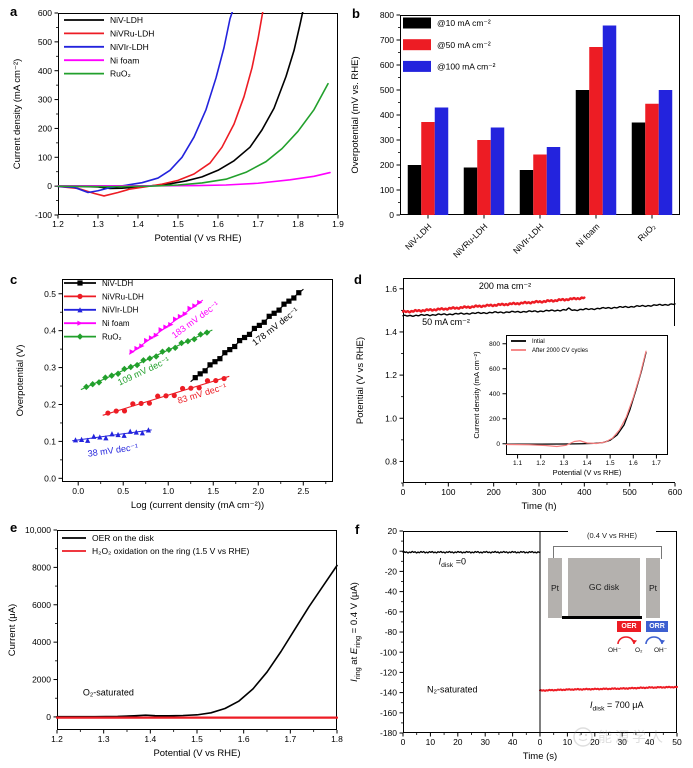 The height and width of the screenshot is (768, 693). What do you see at coordinates (484, 177) in the screenshot?
I see `bar-@50 mA cm⁻²-NiVRu-LDH` at bounding box center [484, 177].